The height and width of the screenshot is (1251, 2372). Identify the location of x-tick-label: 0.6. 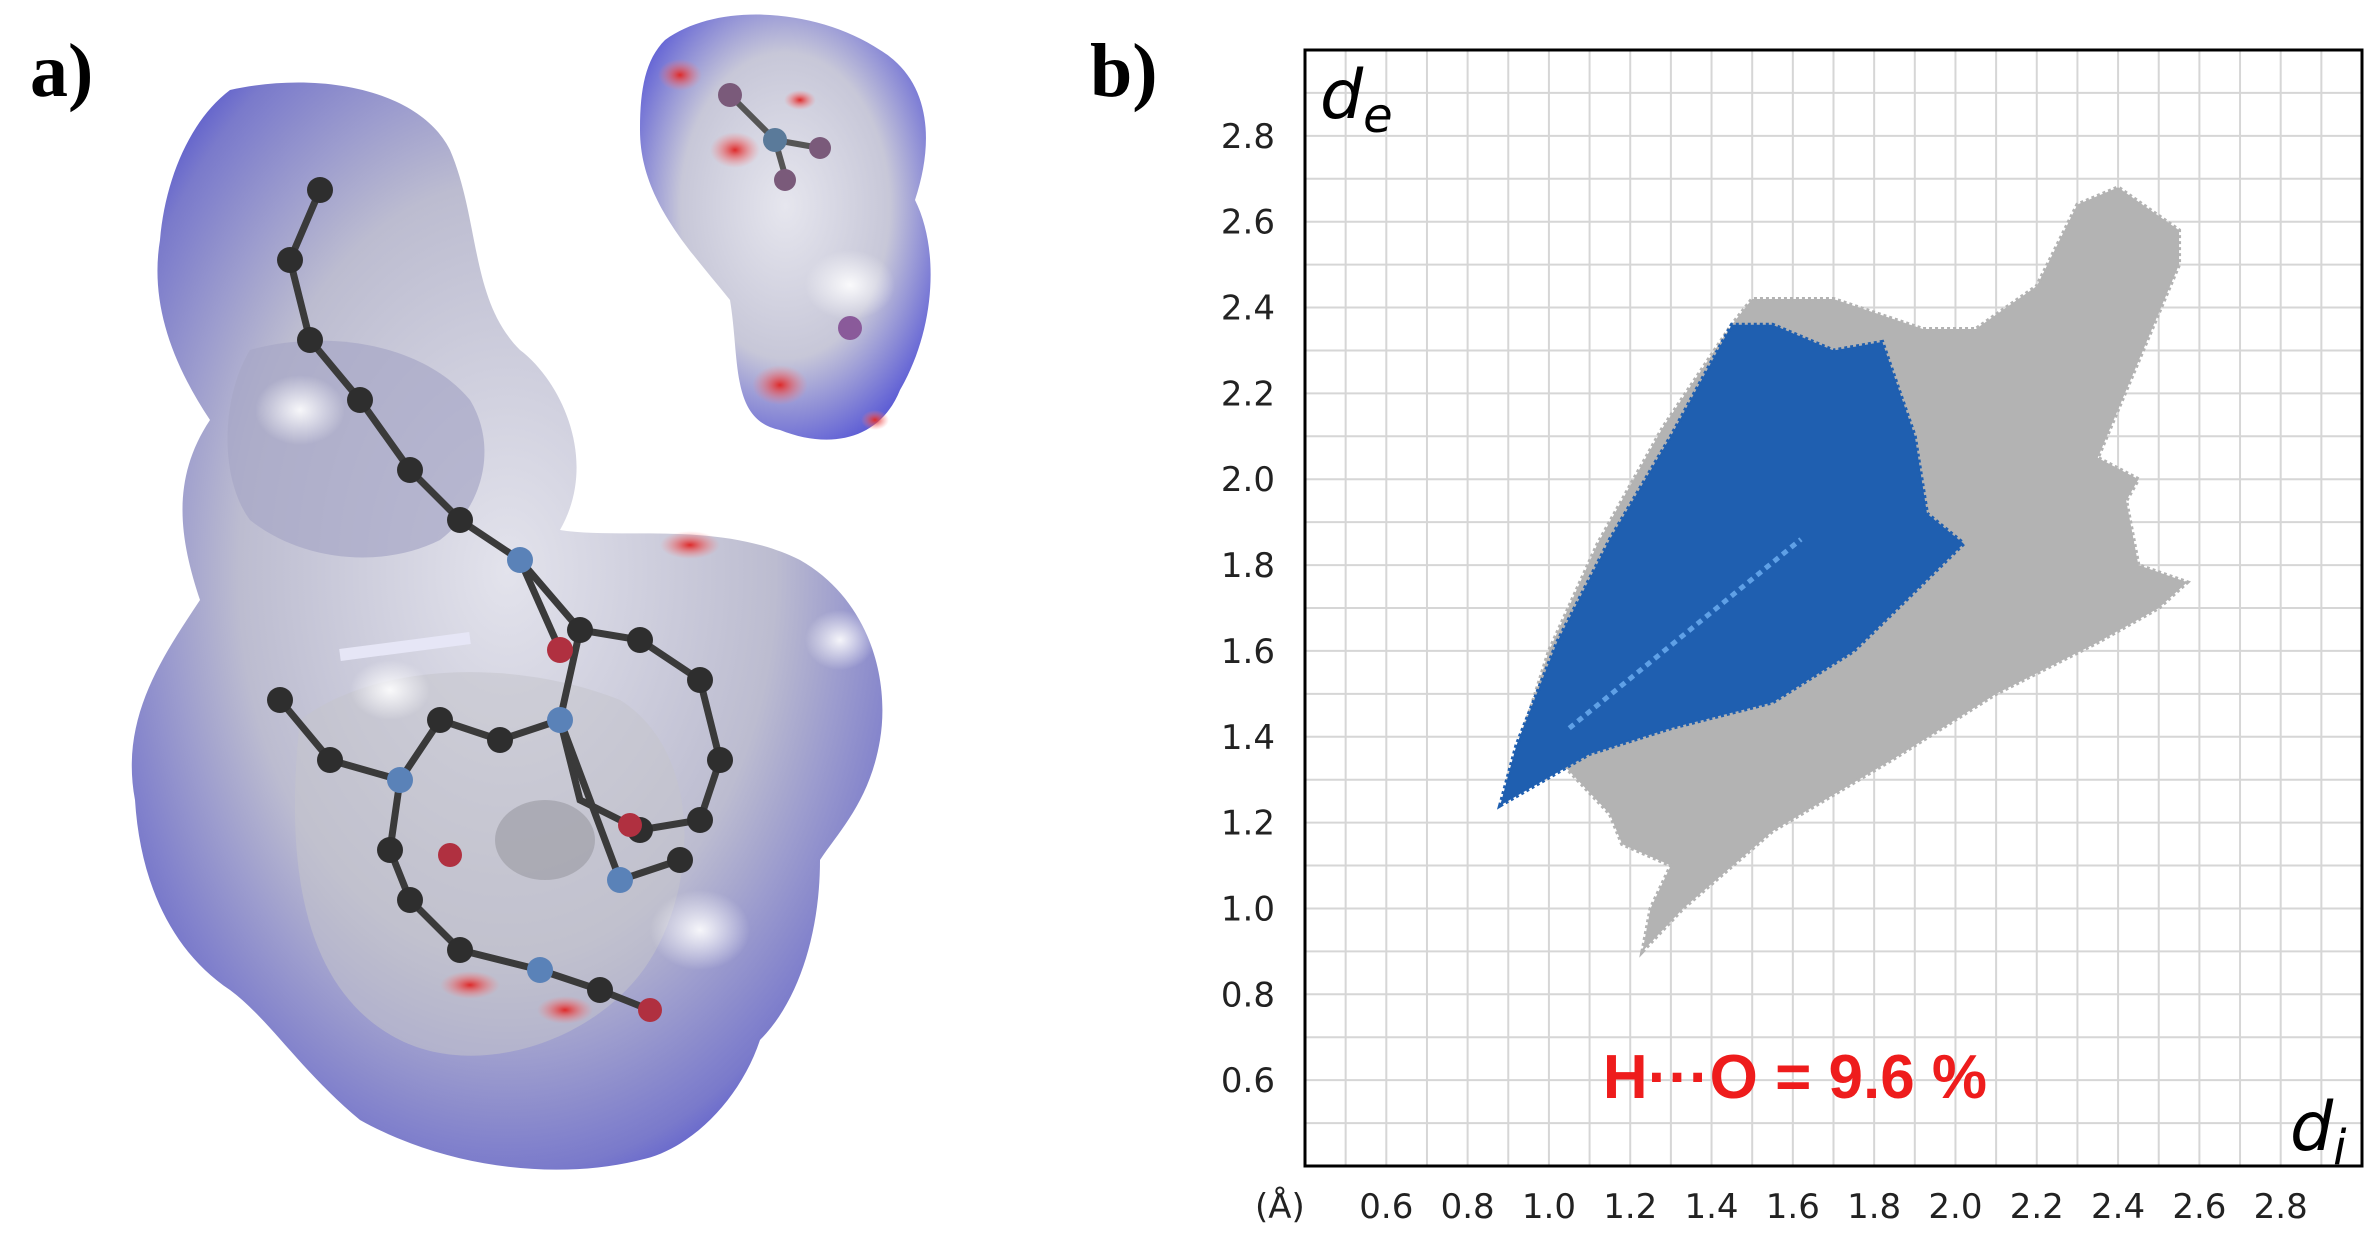
(1386, 1207).